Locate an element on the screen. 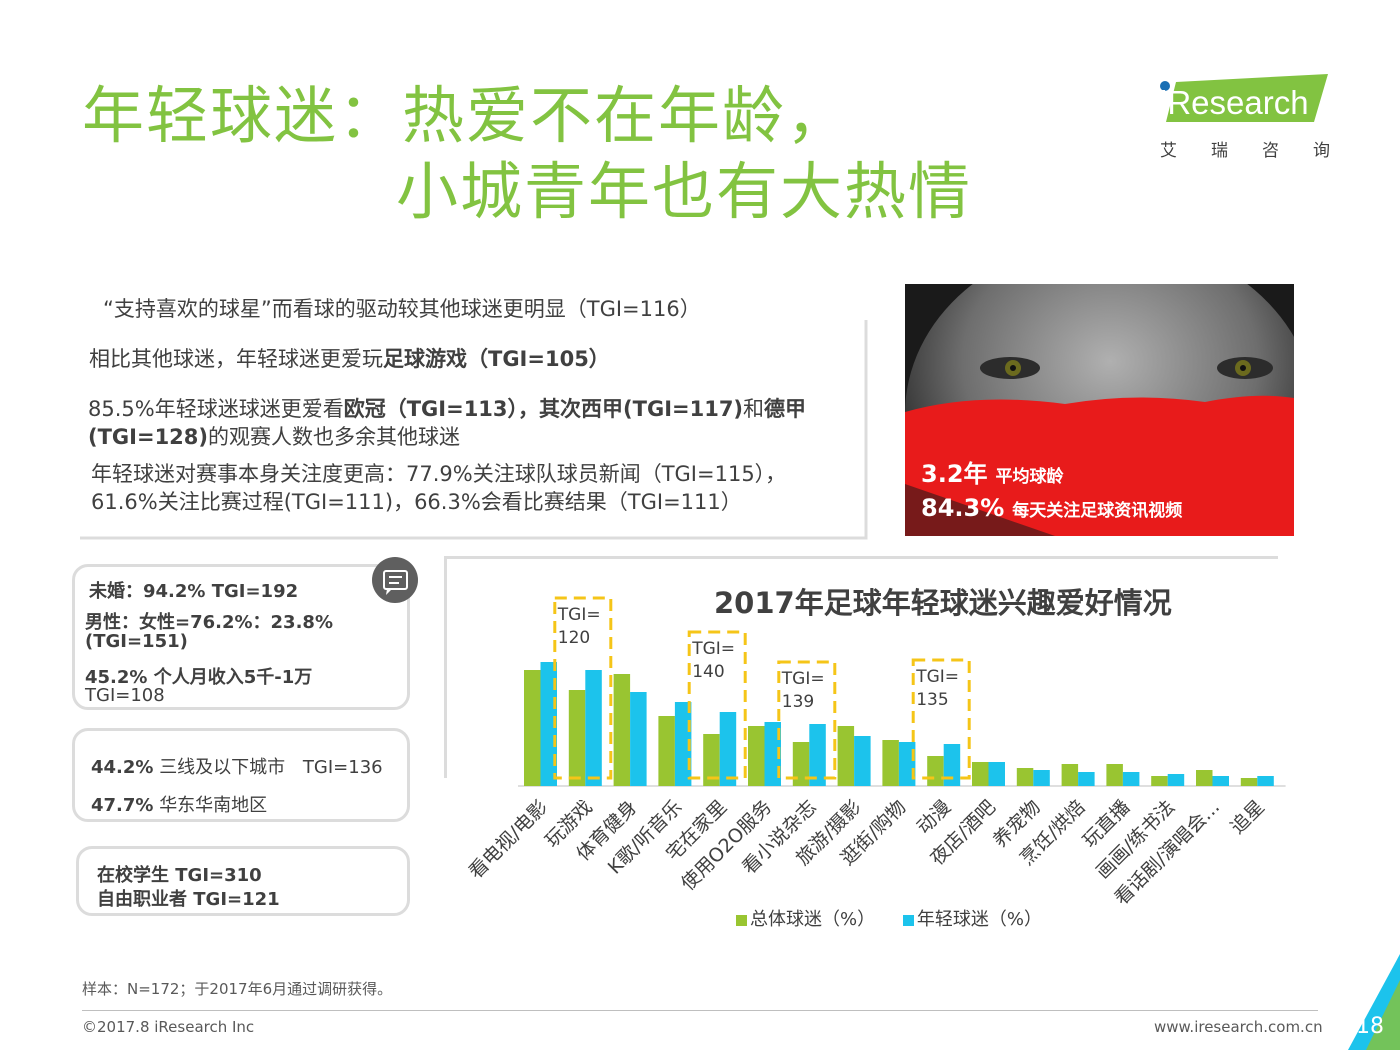 This screenshot has width=1400, height=1050. chart-legend: 总体球迷（%） 年轻球迷（%） is located at coordinates (889, 918).